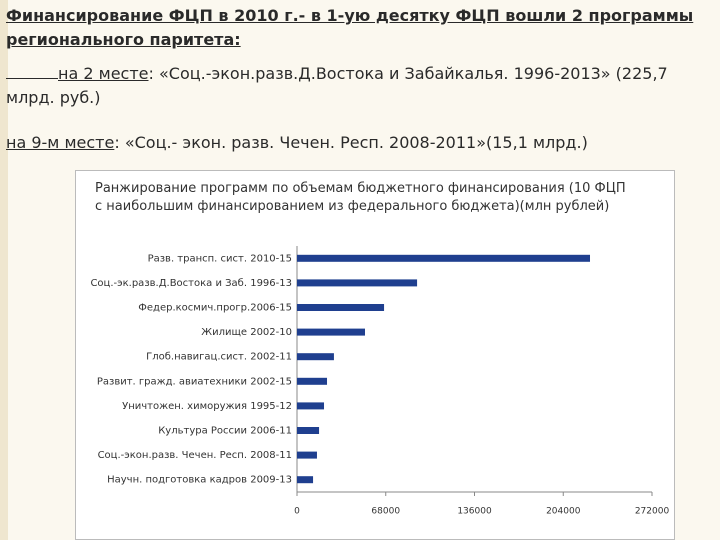 The height and width of the screenshot is (540, 720). Describe the element at coordinates (215, 308) in the screenshot. I see `y-tick-label: Федер.космич.прогр.2006-15` at that location.